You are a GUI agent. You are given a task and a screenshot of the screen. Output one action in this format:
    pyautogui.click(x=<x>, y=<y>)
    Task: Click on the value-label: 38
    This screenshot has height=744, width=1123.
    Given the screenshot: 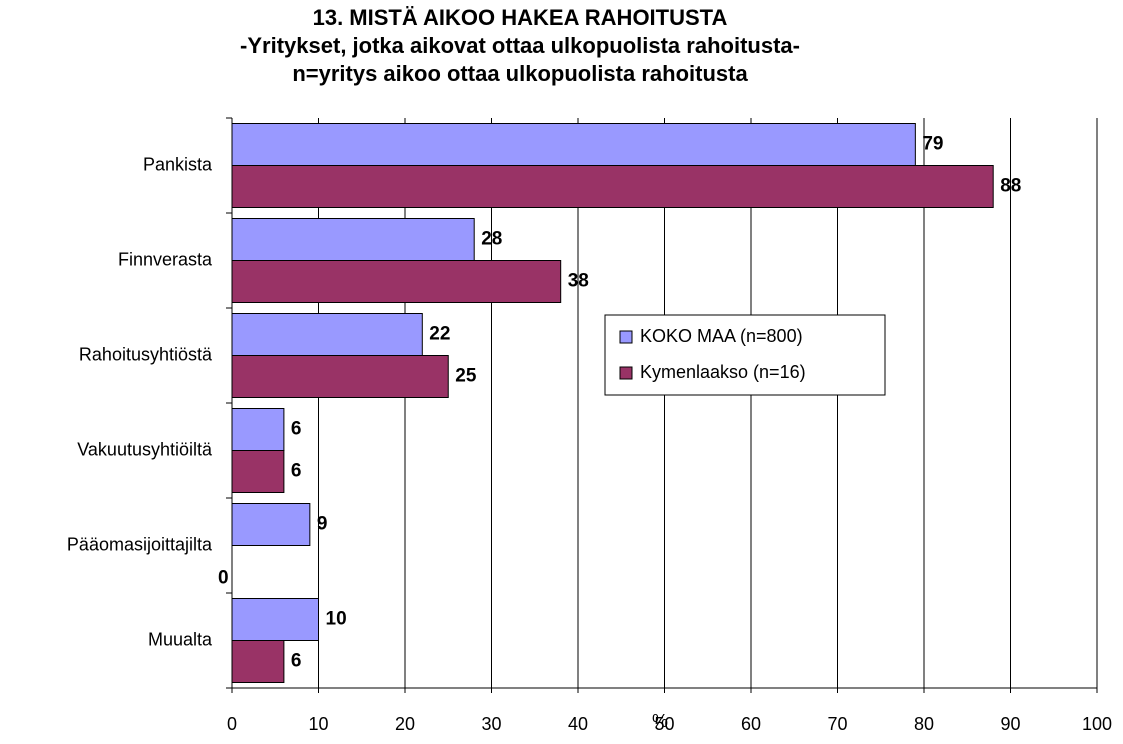 What is the action you would take?
    pyautogui.click(x=578, y=281)
    